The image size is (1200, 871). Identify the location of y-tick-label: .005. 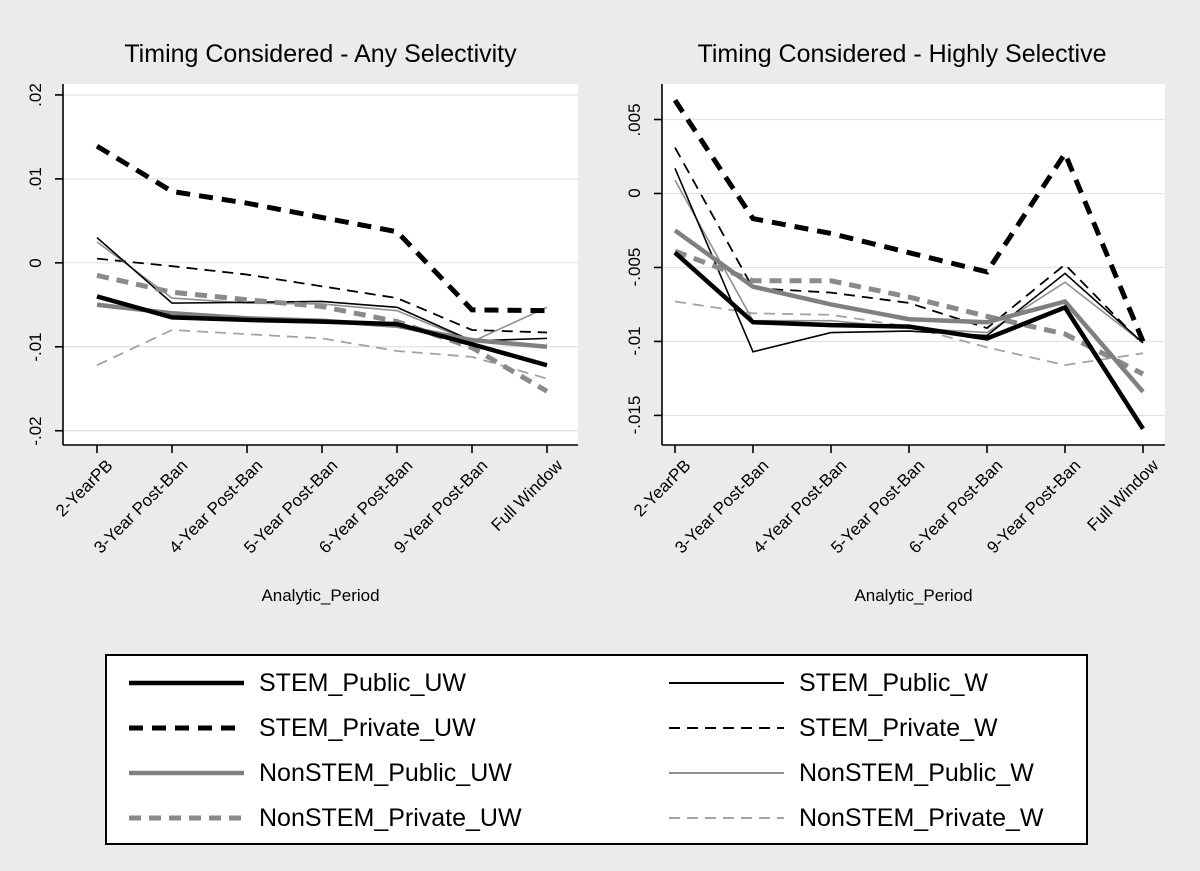
(634, 119).